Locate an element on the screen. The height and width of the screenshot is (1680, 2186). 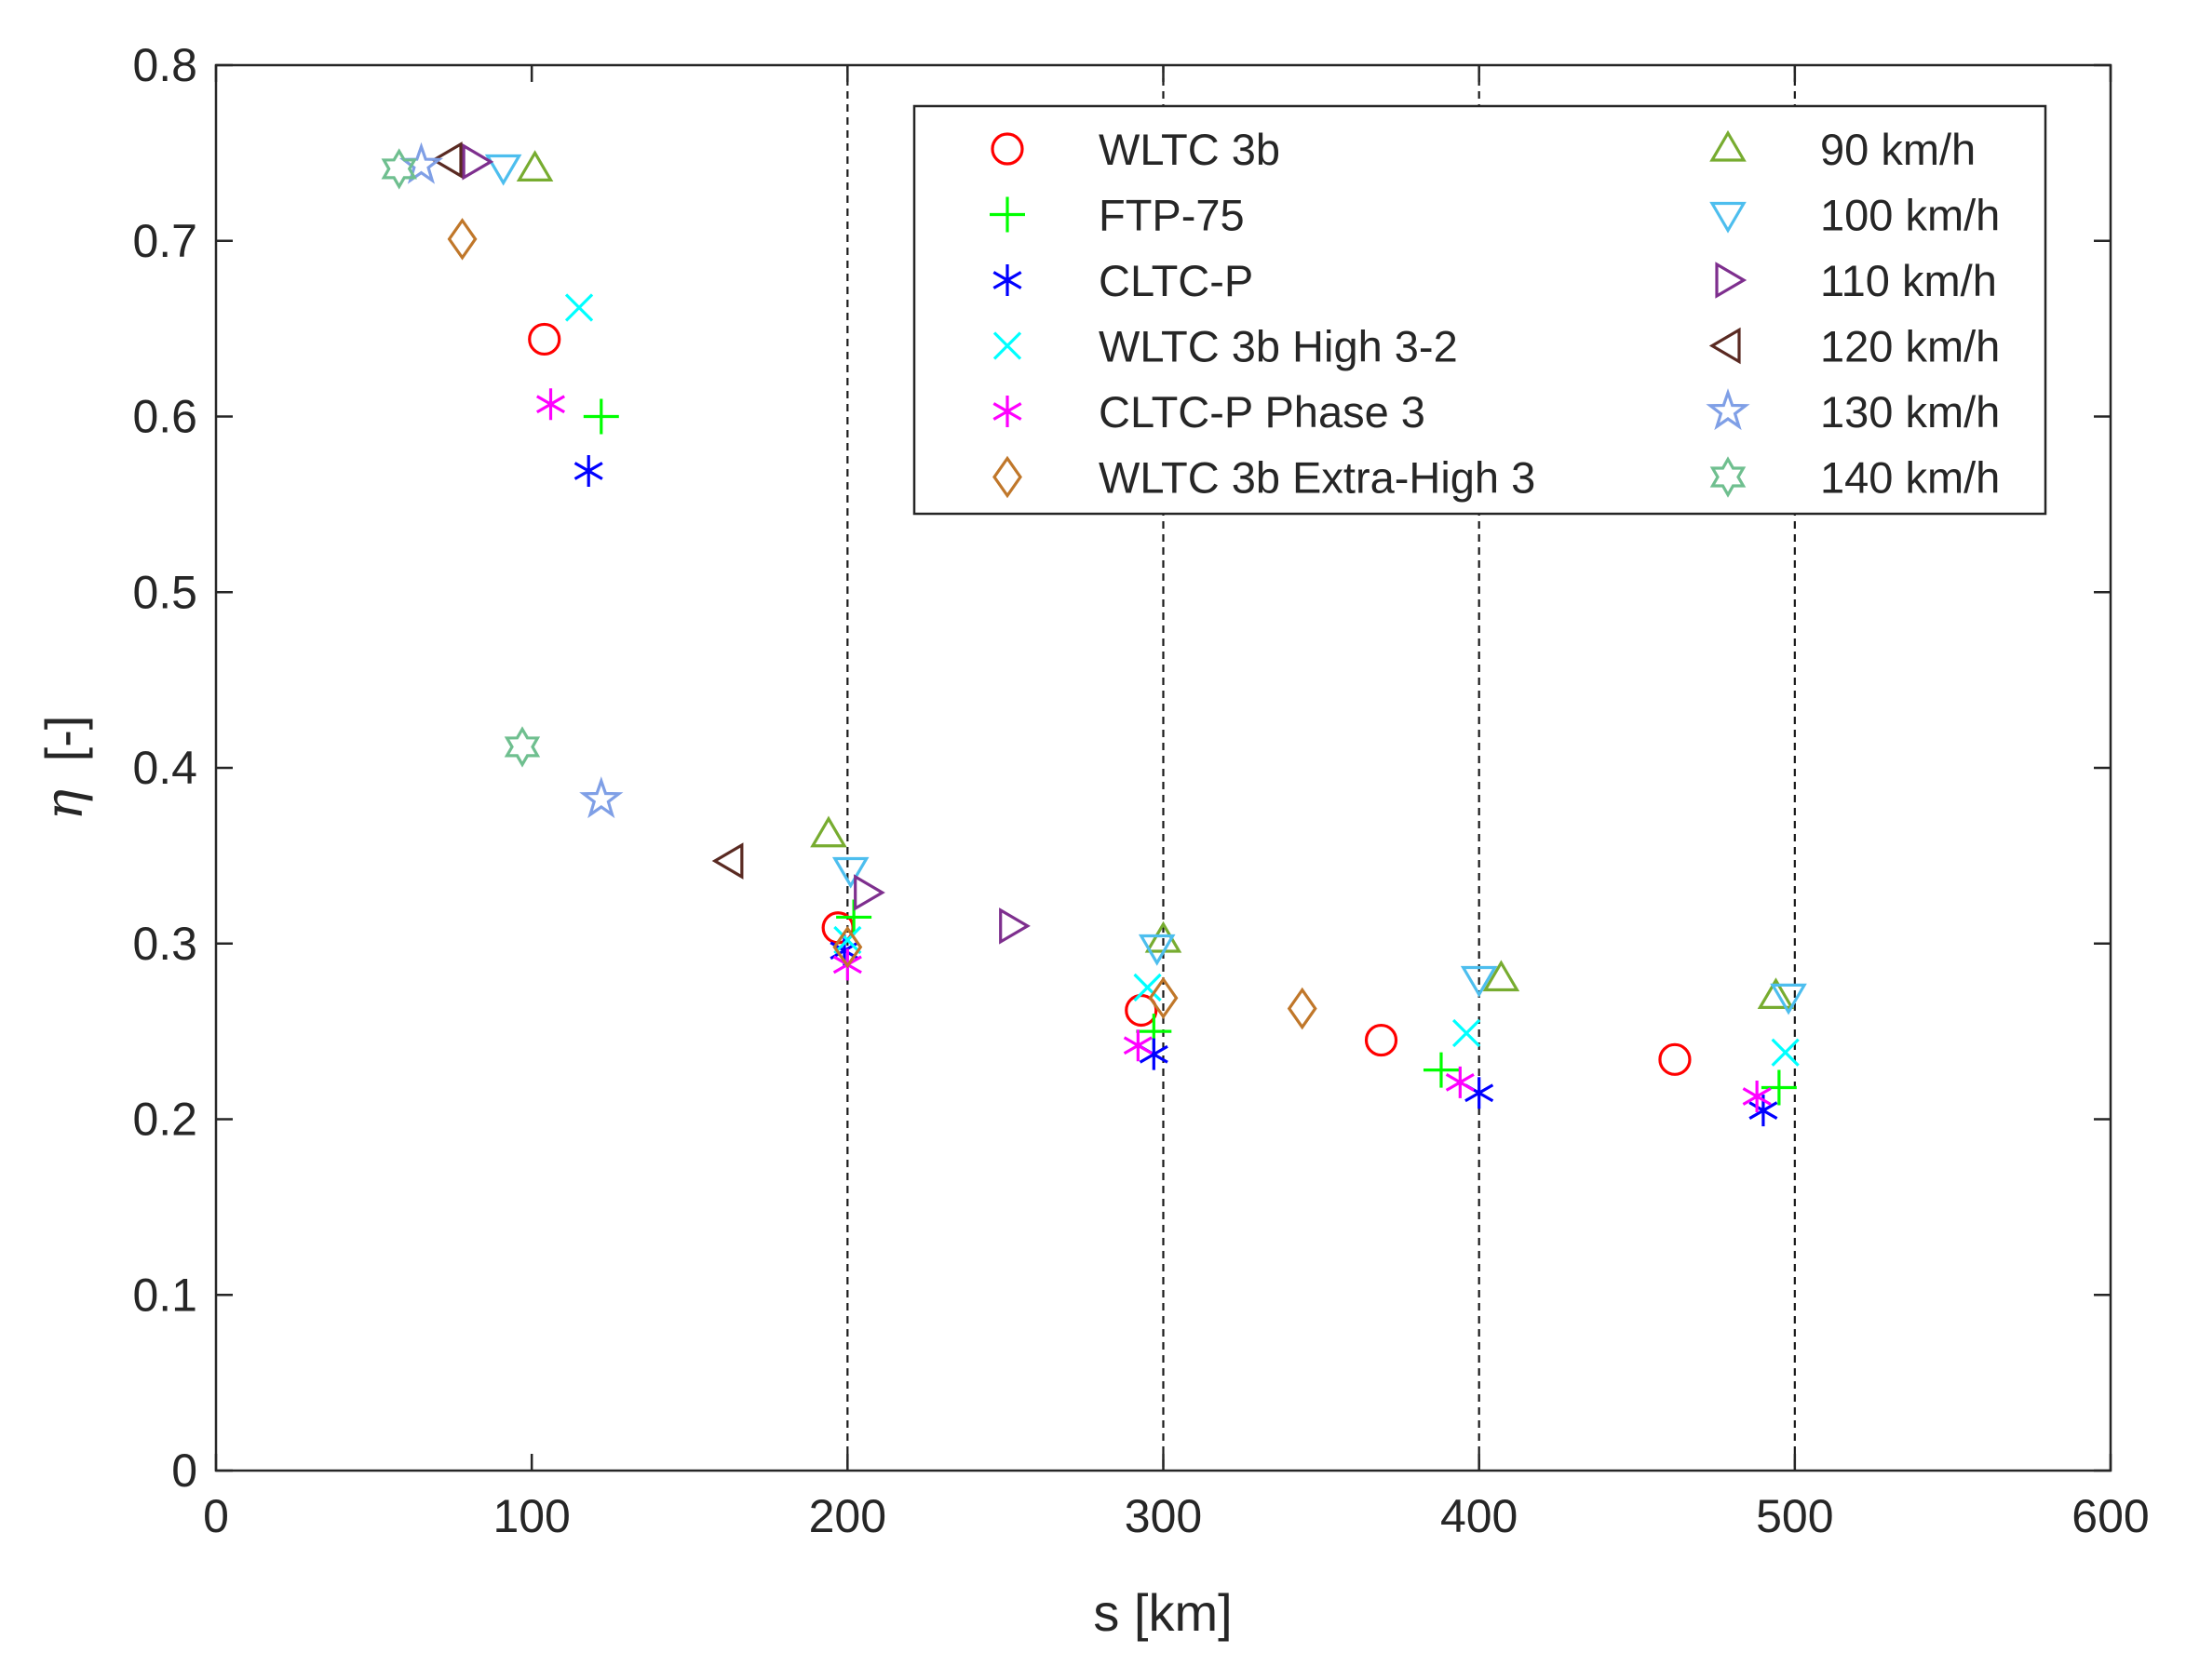
y-axis-unit: [-] is located at coordinates (63, 739).